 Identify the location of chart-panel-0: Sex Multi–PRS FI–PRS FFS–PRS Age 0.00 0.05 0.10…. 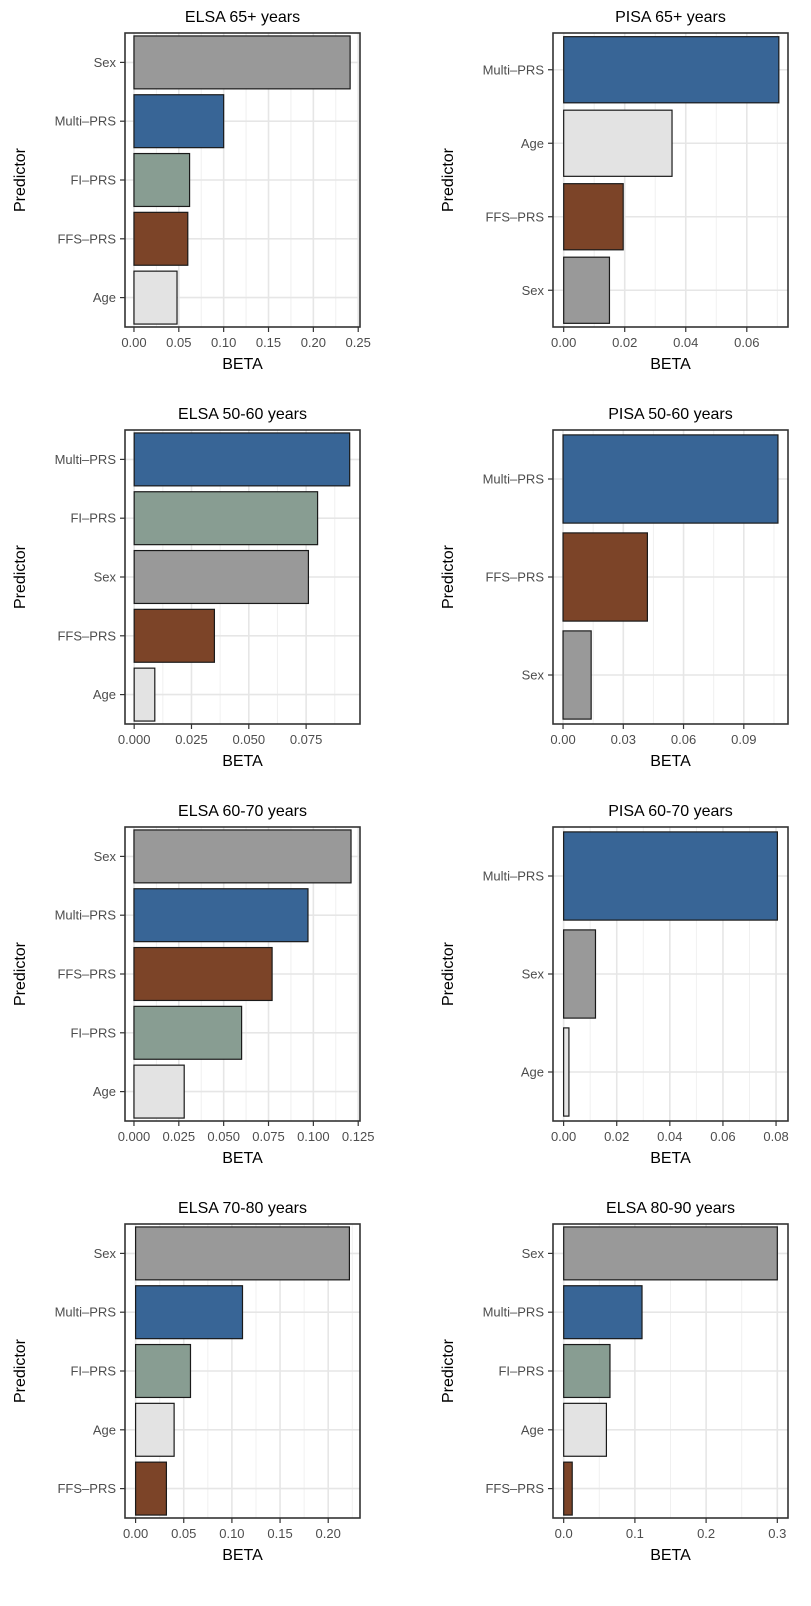
(191, 191).